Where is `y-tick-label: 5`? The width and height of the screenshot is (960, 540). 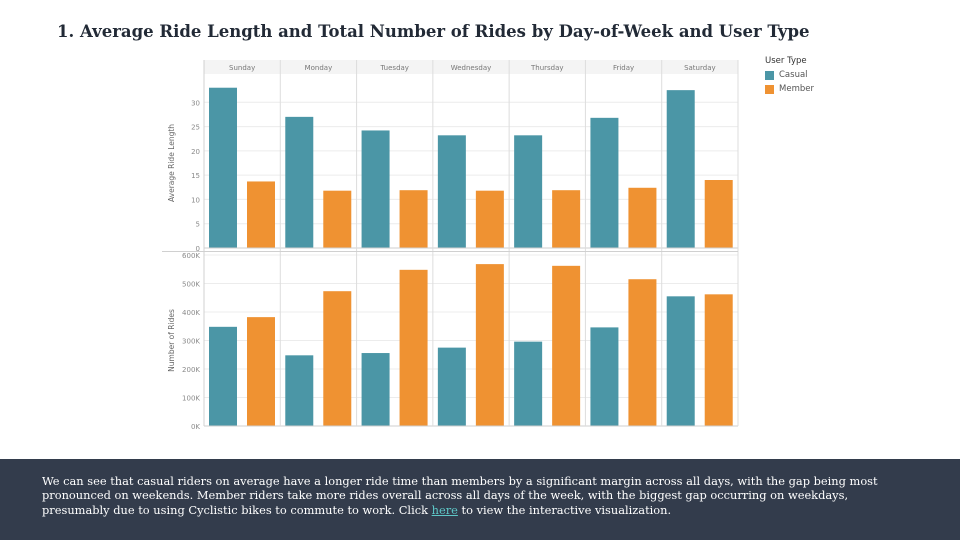 y-tick-label: 5 is located at coordinates (198, 225).